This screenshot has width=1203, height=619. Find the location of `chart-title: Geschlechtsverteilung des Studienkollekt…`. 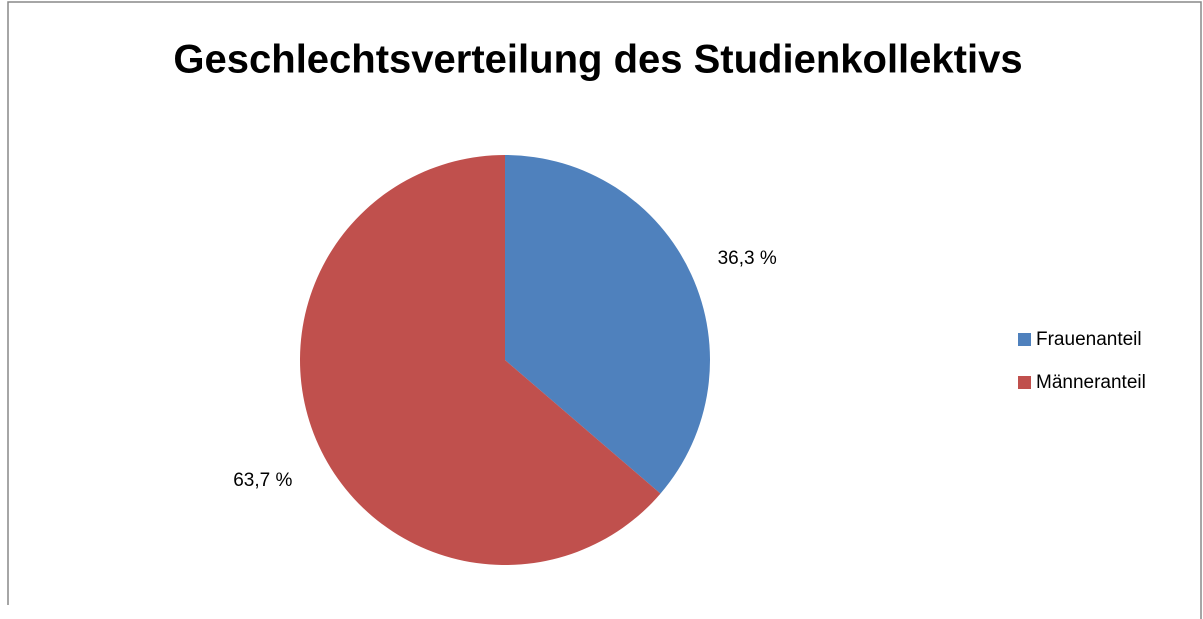

chart-title: Geschlechtsverteilung des Studienkollekt… is located at coordinates (597, 60).